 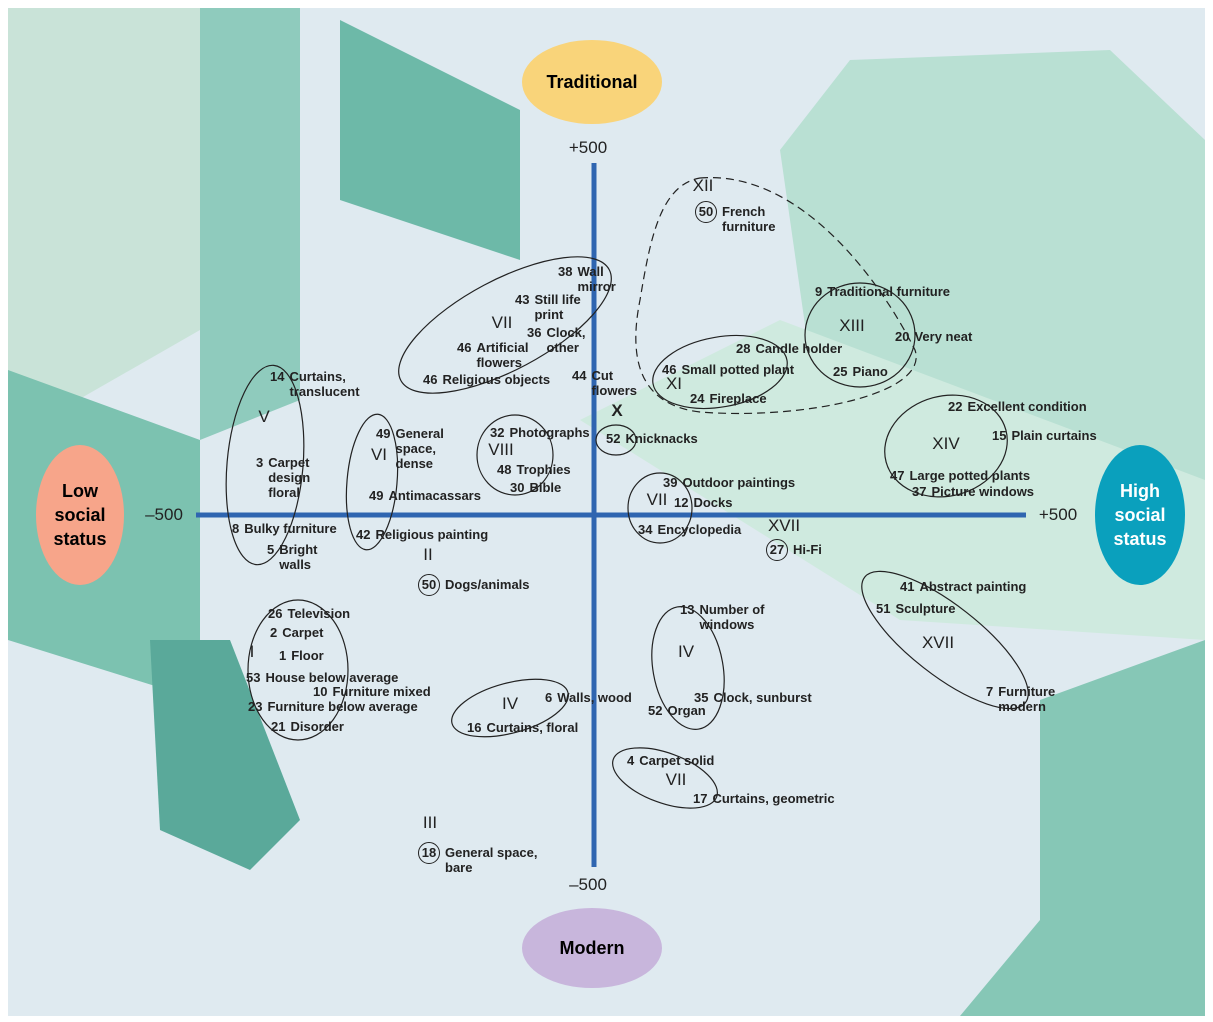 What do you see at coordinates (534, 332) in the screenshot?
I see `item-number: 36` at bounding box center [534, 332].